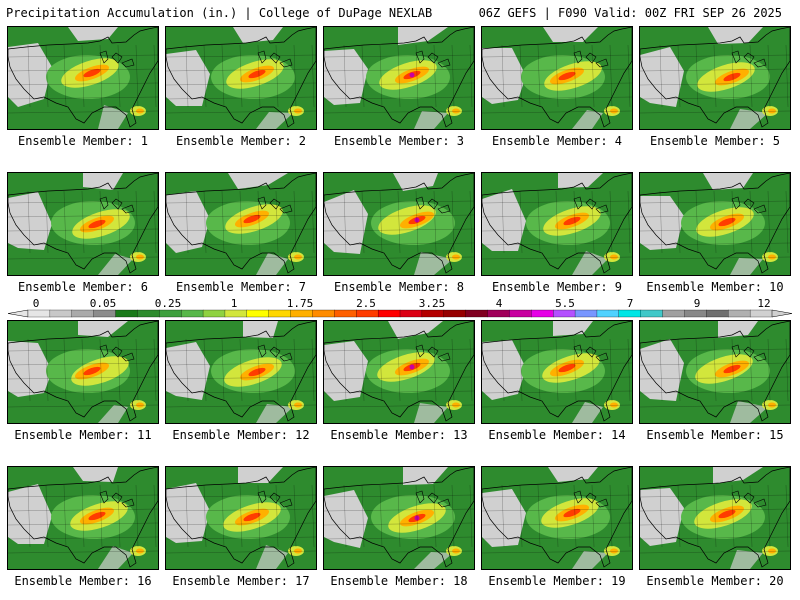 This screenshot has width=800, height=600. I want to click on ensemble-member-label: Ensemble Member: 14, so click(557, 435).